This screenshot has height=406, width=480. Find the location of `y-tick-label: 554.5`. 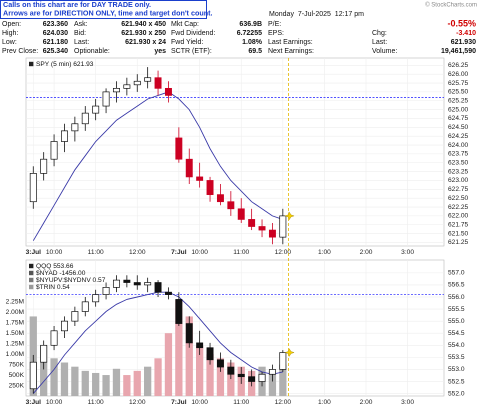

y-tick-label: 554.5 is located at coordinates (456, 333).